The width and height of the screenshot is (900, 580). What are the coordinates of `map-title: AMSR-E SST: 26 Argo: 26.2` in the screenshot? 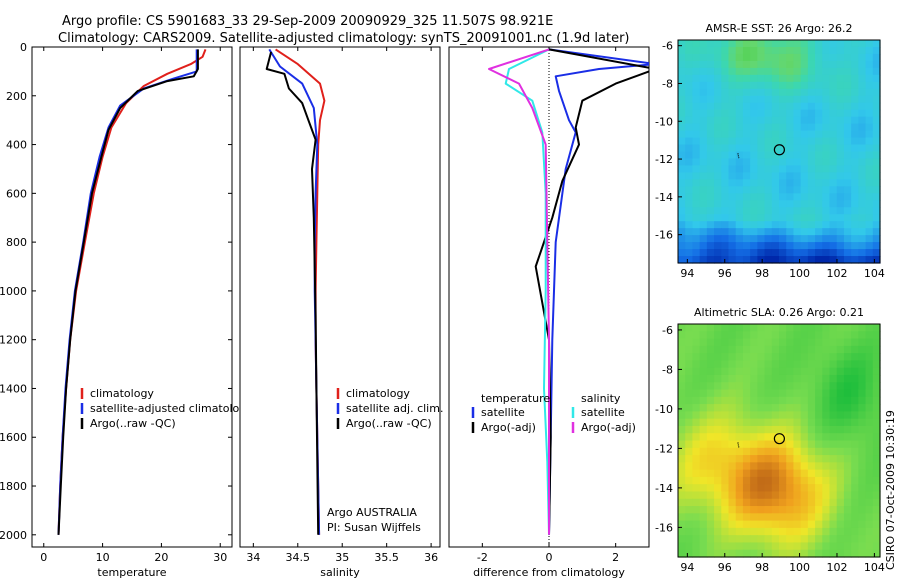 It's located at (778, 28).